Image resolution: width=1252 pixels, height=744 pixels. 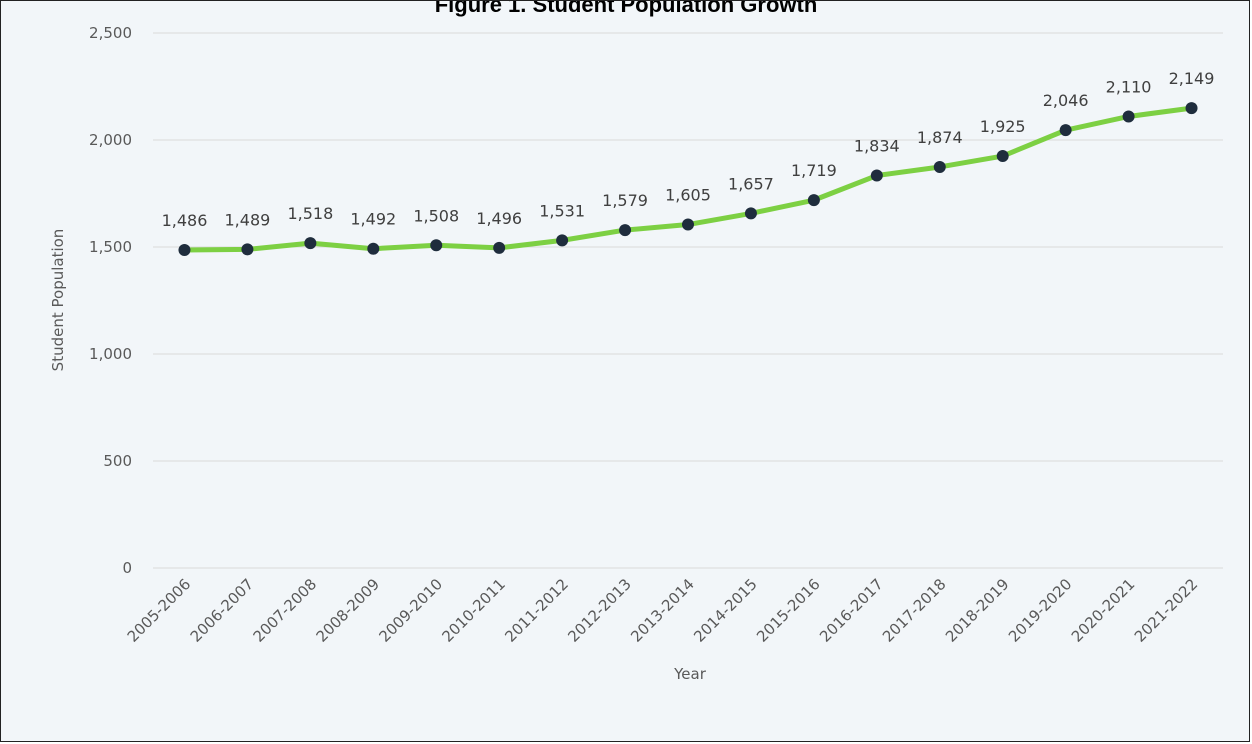 I want to click on x-tick-label: 2005-2006, so click(x=159, y=610).